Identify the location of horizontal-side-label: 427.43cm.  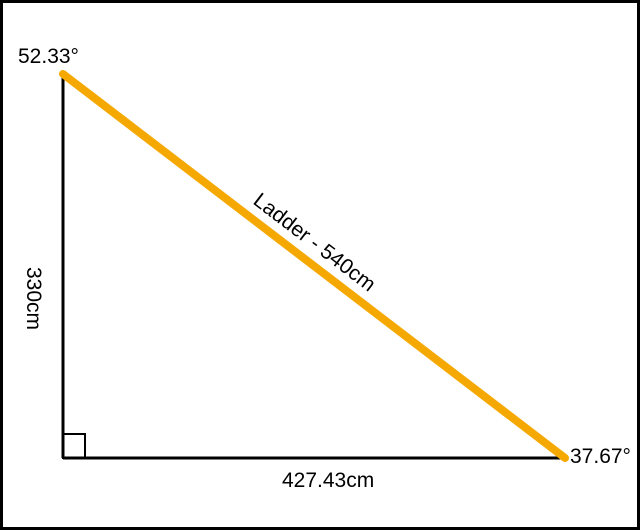
(328, 480).